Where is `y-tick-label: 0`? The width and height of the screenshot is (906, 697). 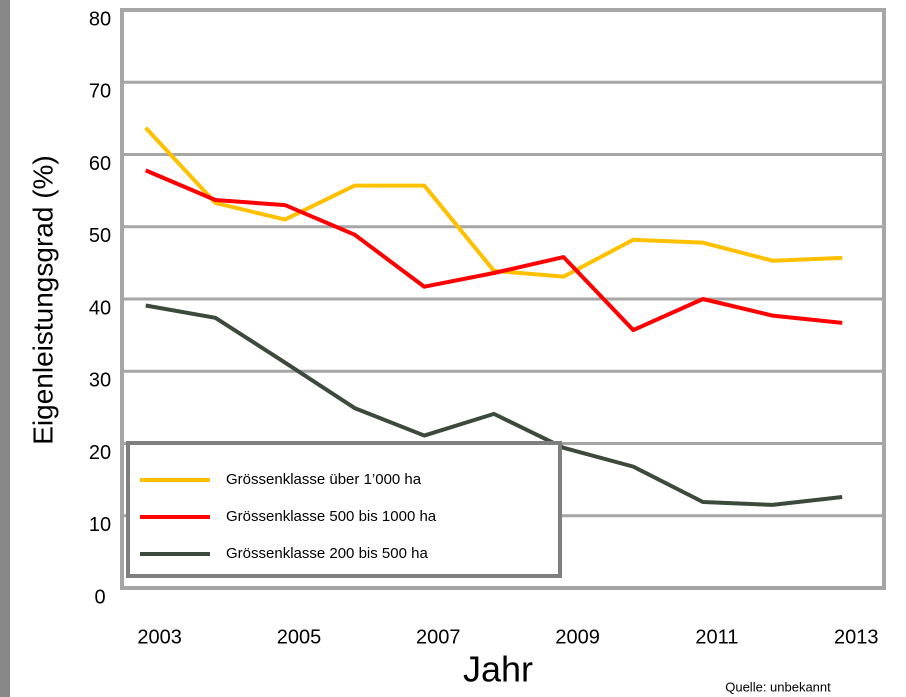
y-tick-label: 0 is located at coordinates (99, 597).